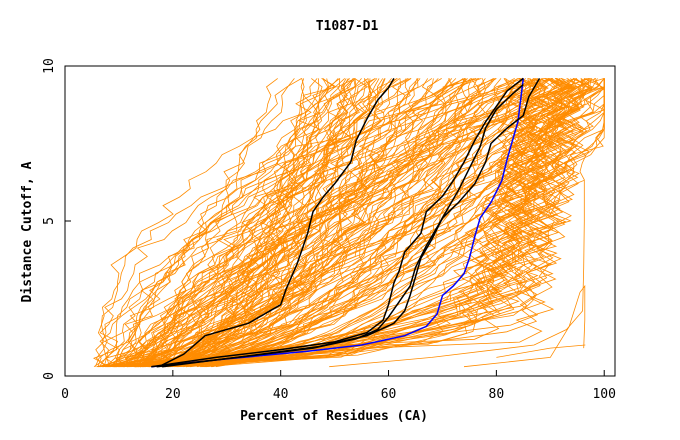 The image size is (680, 440). What do you see at coordinates (497, 394) in the screenshot?
I see `x-tick-label: 80` at bounding box center [497, 394].